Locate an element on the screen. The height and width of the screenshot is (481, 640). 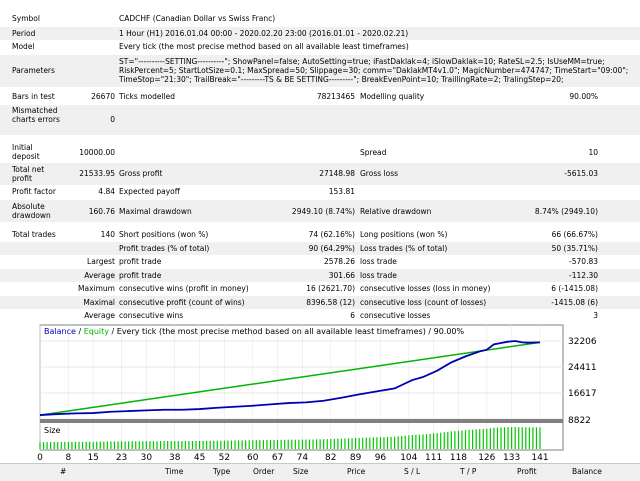
col-tp: T / P is located at coordinates (468, 471).